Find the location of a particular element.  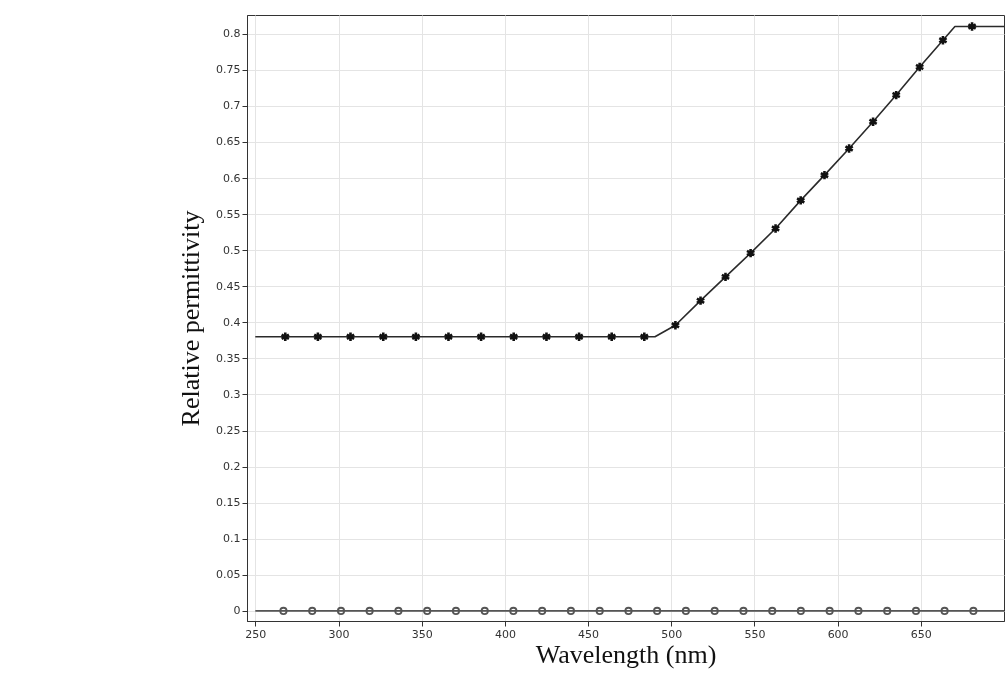

y-tick-label: 0.1 is located at coordinates (232, 539).